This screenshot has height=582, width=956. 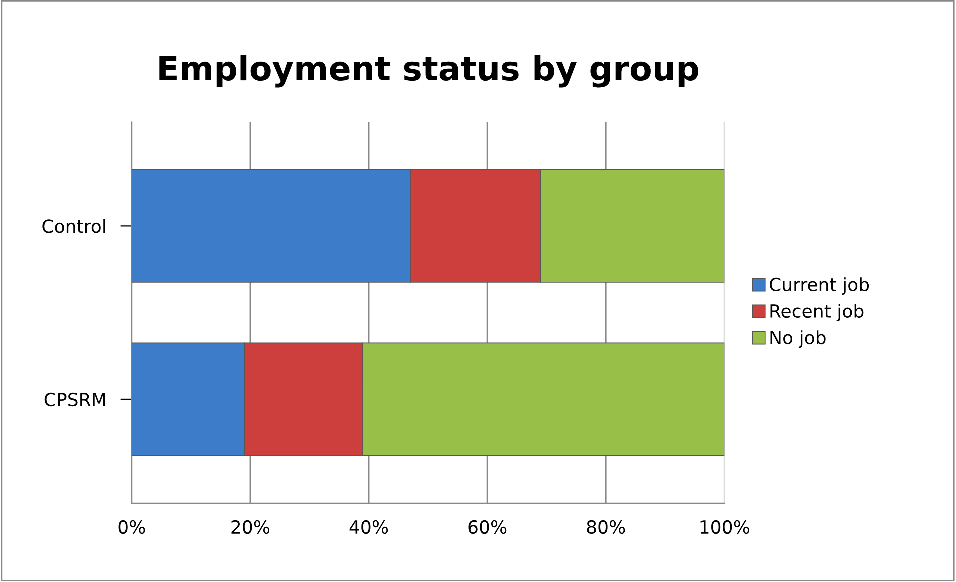 I want to click on chart-title: Employment status by group, so click(x=429, y=71).